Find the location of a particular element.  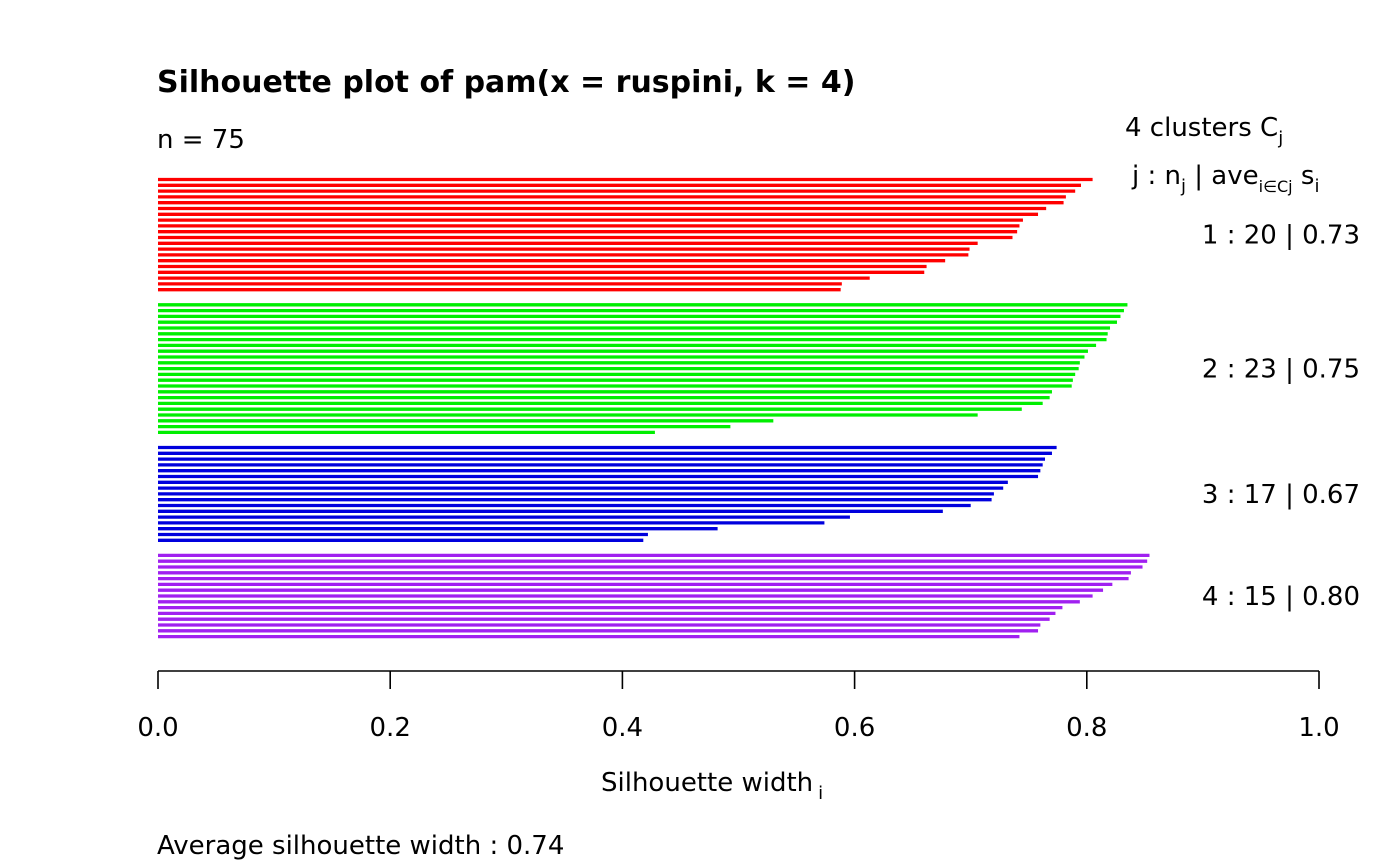

n-label: n = 75 is located at coordinates (201, 140).